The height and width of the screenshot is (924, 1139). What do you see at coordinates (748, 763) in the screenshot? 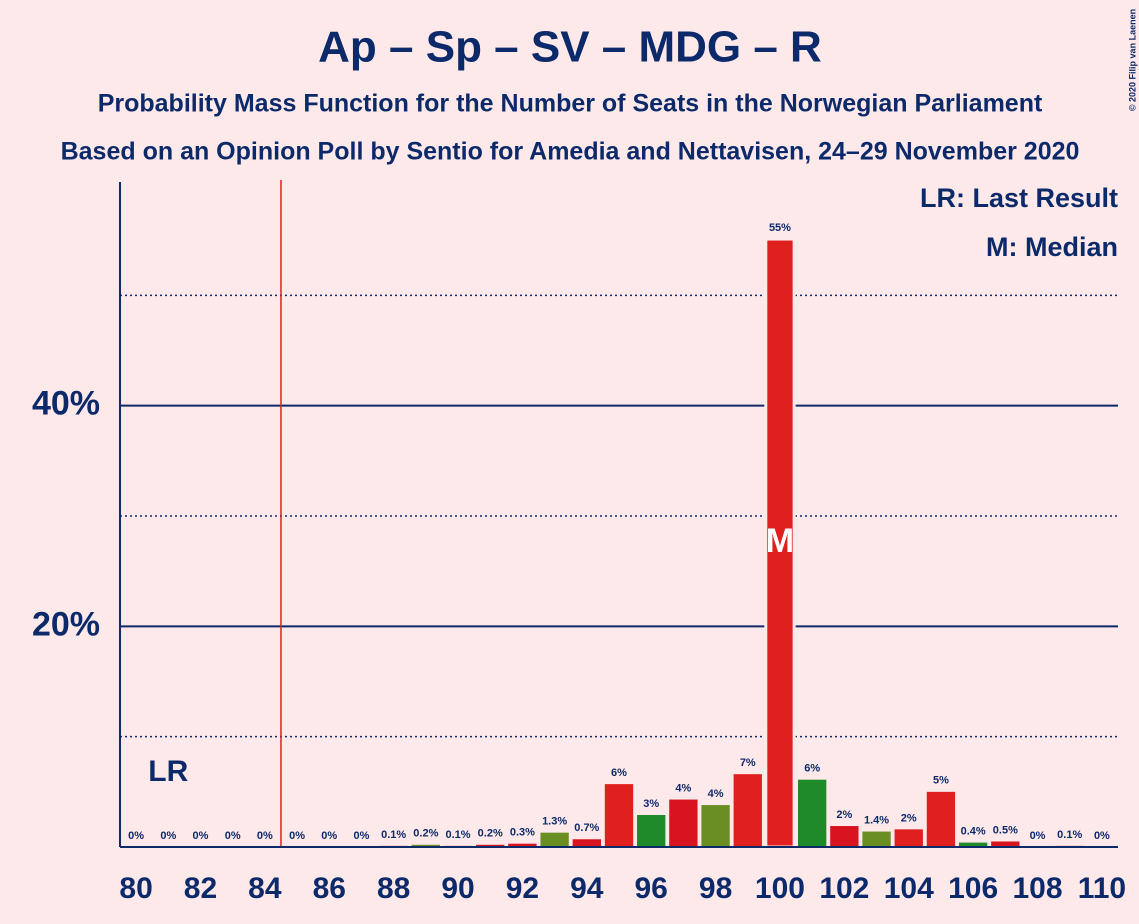
I see `value-label: 7%` at bounding box center [748, 763].